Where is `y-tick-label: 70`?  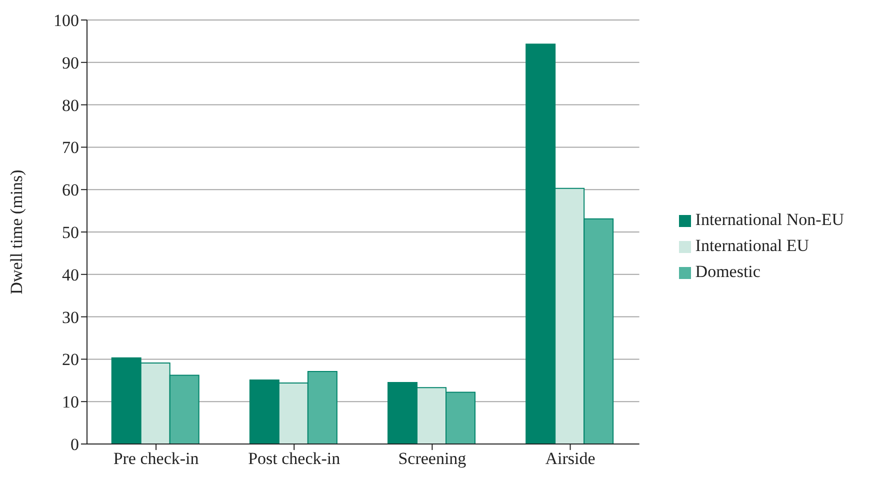
y-tick-label: 70 is located at coordinates (70, 148).